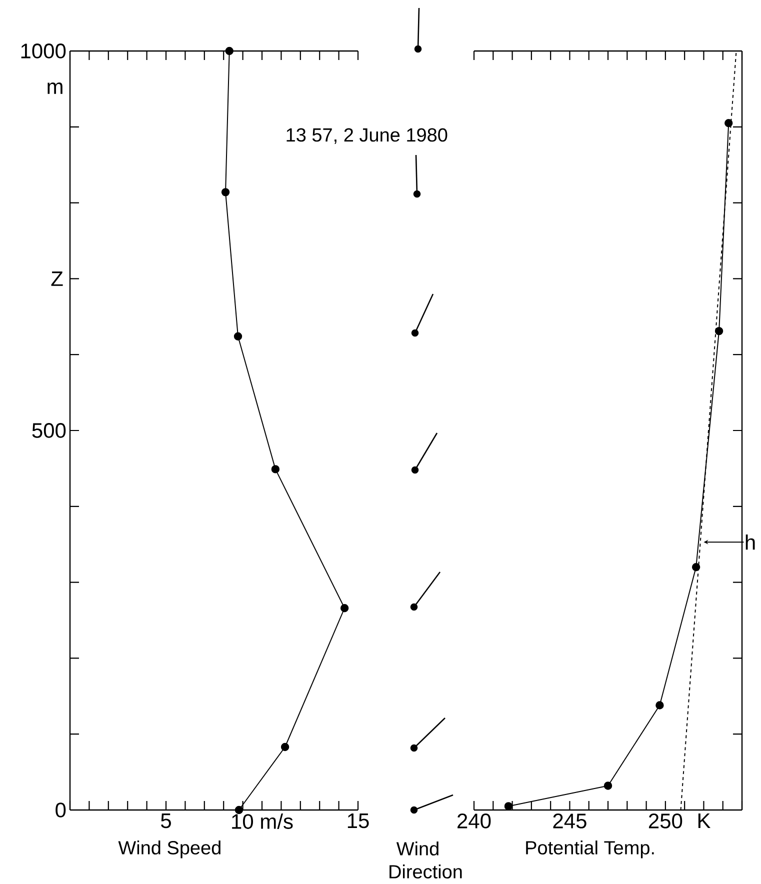 This screenshot has height=884, width=761. What do you see at coordinates (262, 821) in the screenshot?
I see `x-tick-label: 10 m/s` at bounding box center [262, 821].